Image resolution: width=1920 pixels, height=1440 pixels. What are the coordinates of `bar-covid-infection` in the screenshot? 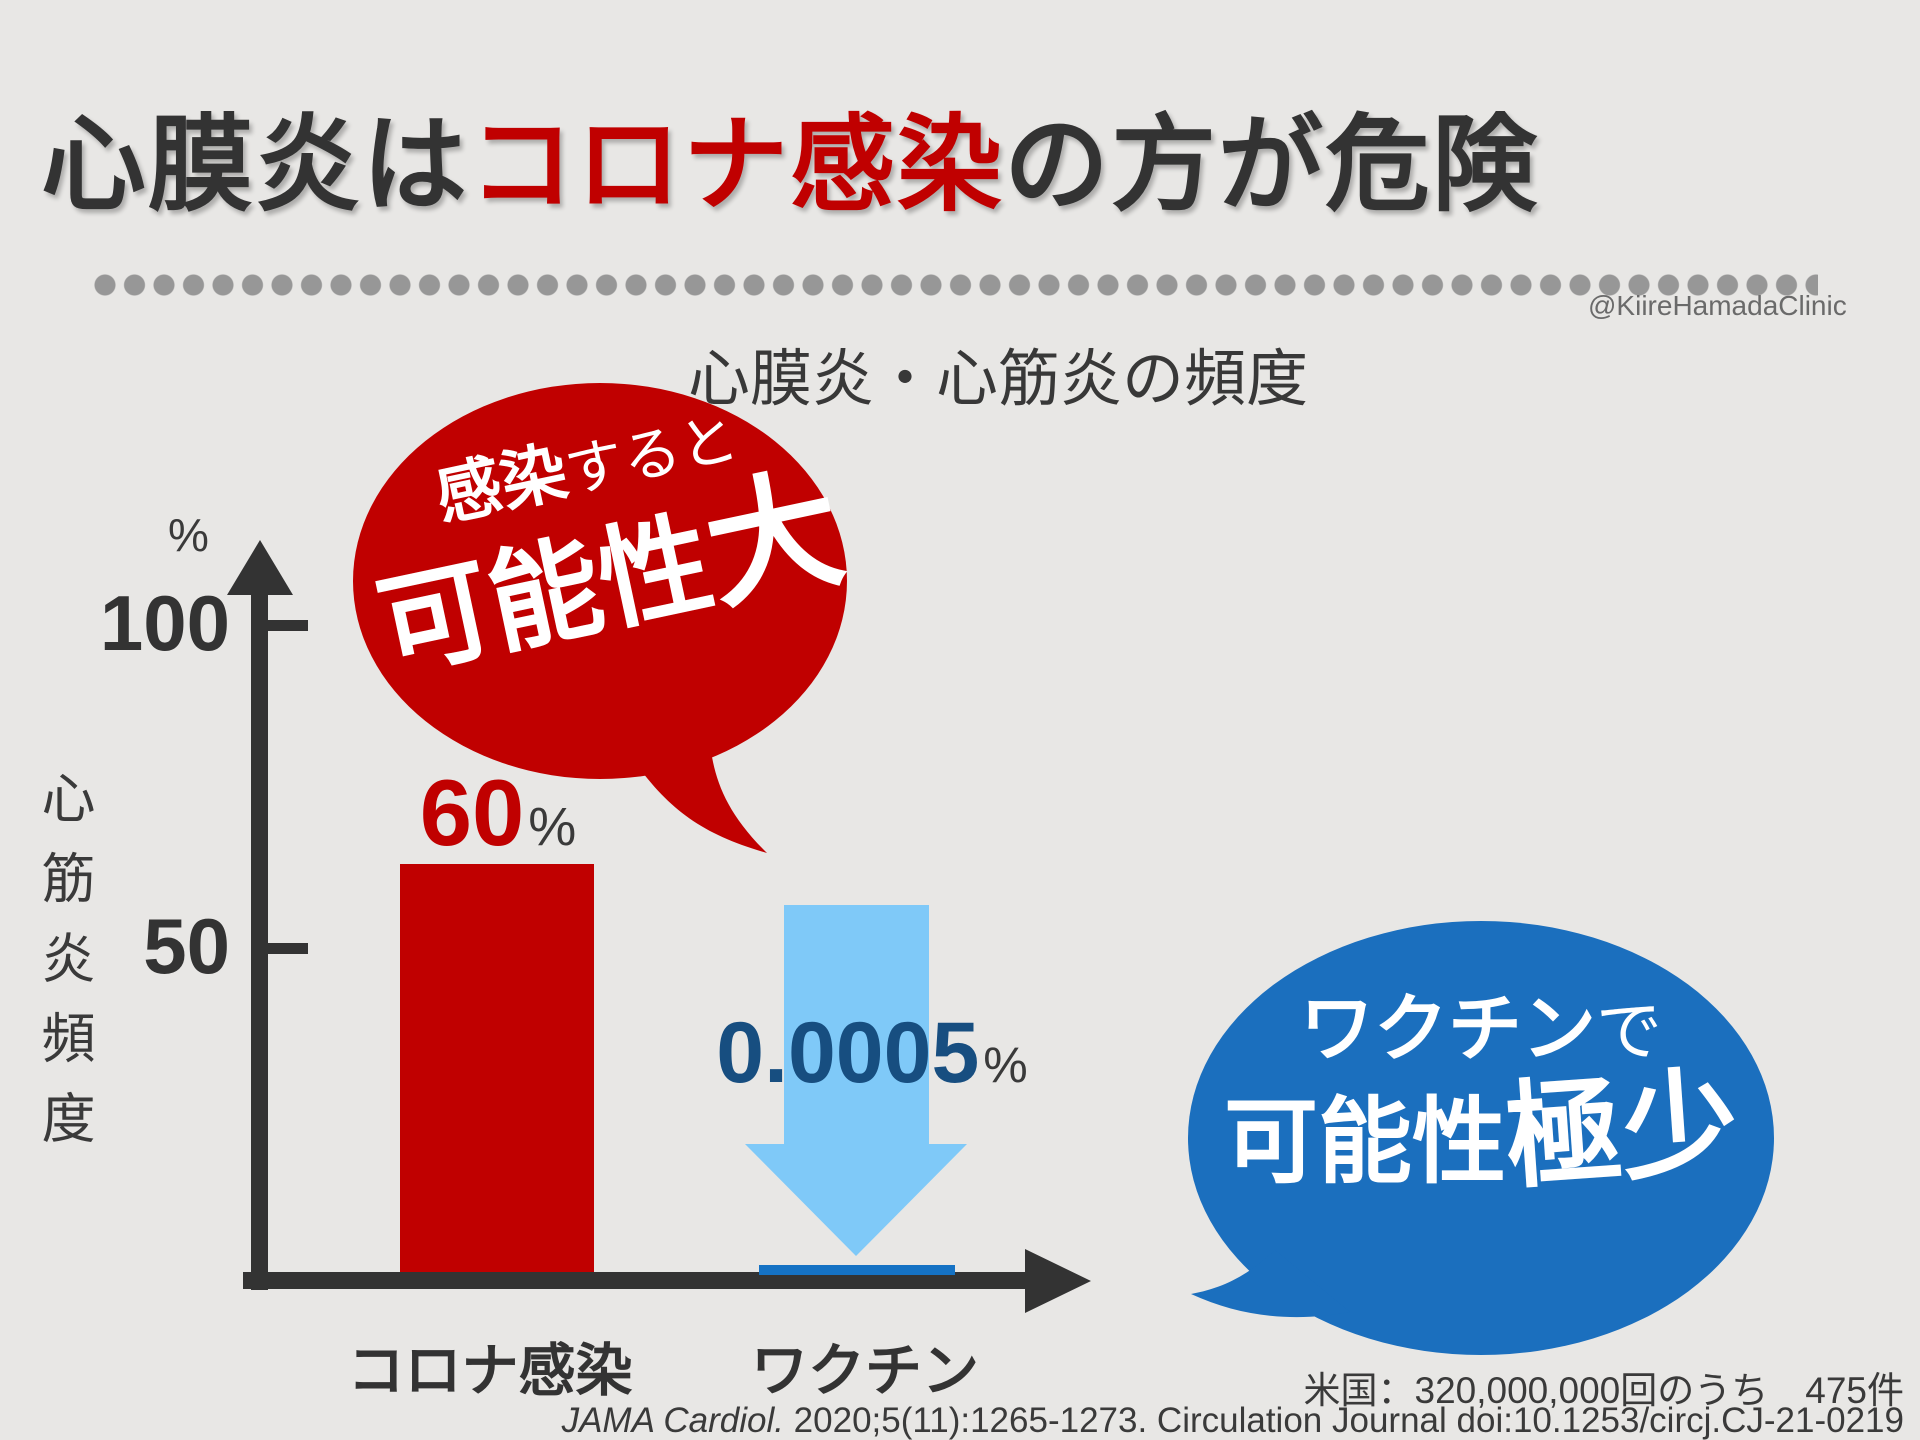 It's located at (497, 1068).